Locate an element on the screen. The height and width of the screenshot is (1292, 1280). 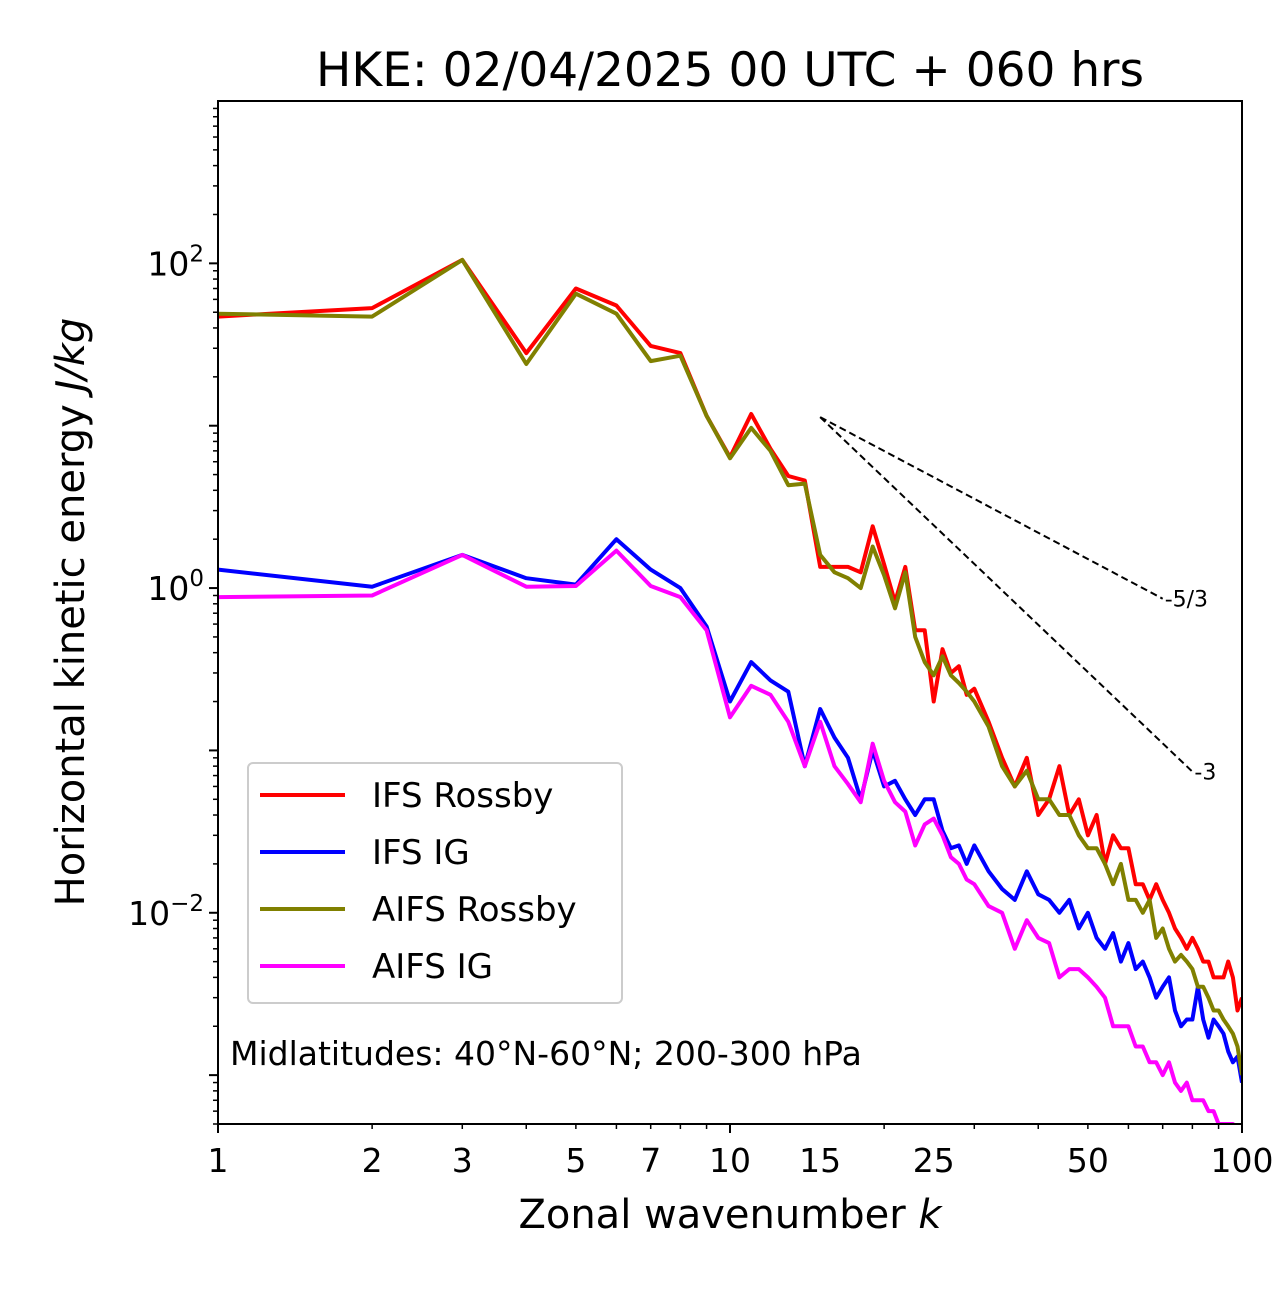
x-tick-label: 10 is located at coordinates (730, 1160).